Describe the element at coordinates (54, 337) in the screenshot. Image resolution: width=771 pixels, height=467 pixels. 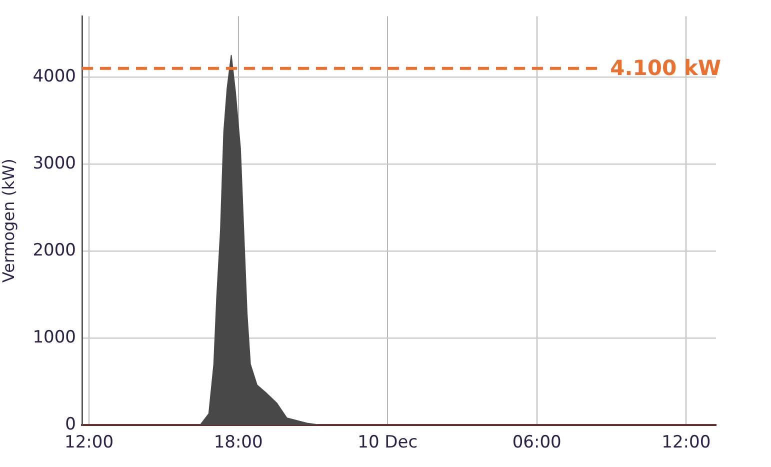
I see `y-tick-label: 1000` at that location.